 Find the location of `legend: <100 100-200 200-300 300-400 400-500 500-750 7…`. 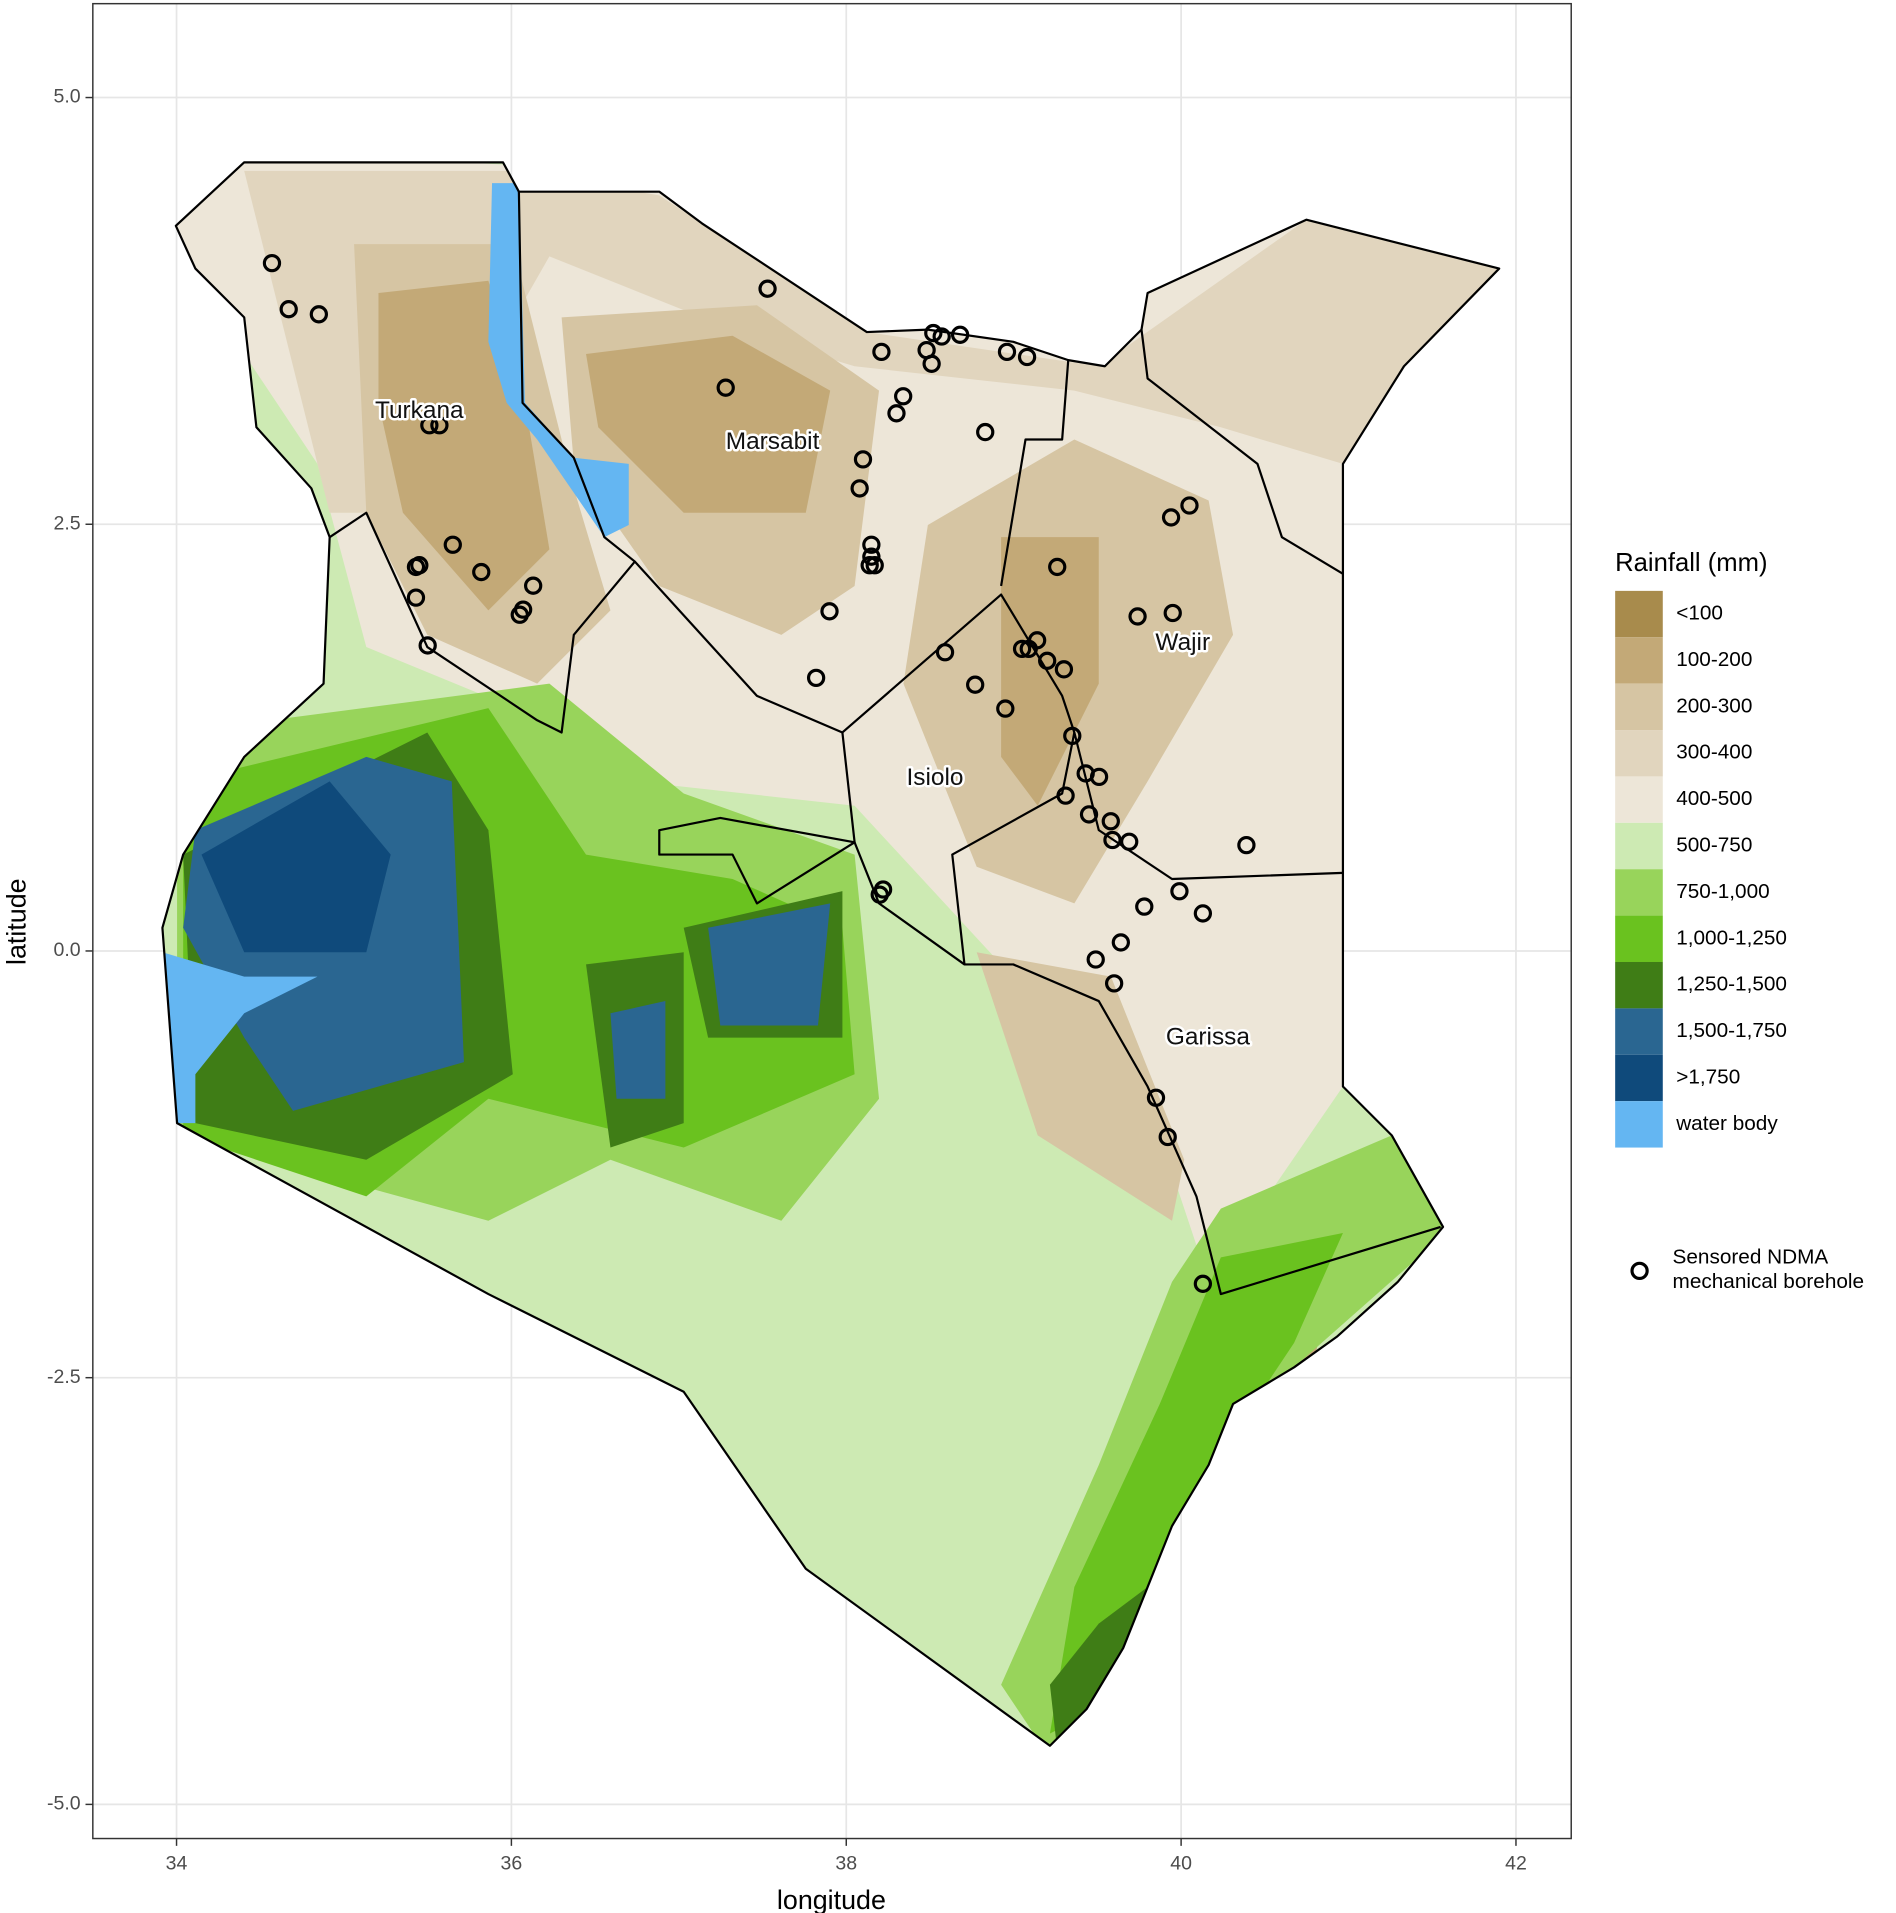

legend: <100 100-200 200-300 300-400 400-500 500-750 7… is located at coordinates (1740, 941).